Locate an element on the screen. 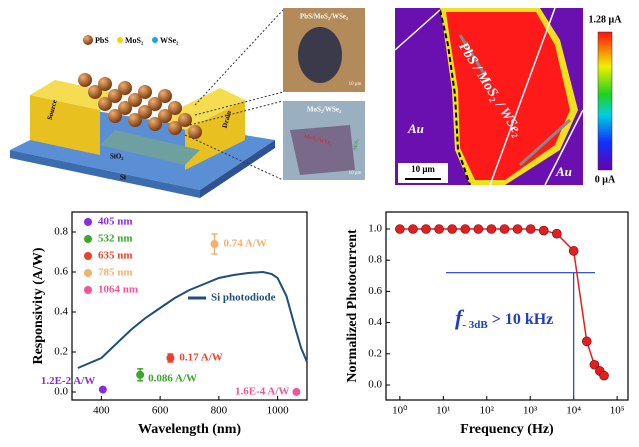  source-electrode is located at coordinates (65, 125).